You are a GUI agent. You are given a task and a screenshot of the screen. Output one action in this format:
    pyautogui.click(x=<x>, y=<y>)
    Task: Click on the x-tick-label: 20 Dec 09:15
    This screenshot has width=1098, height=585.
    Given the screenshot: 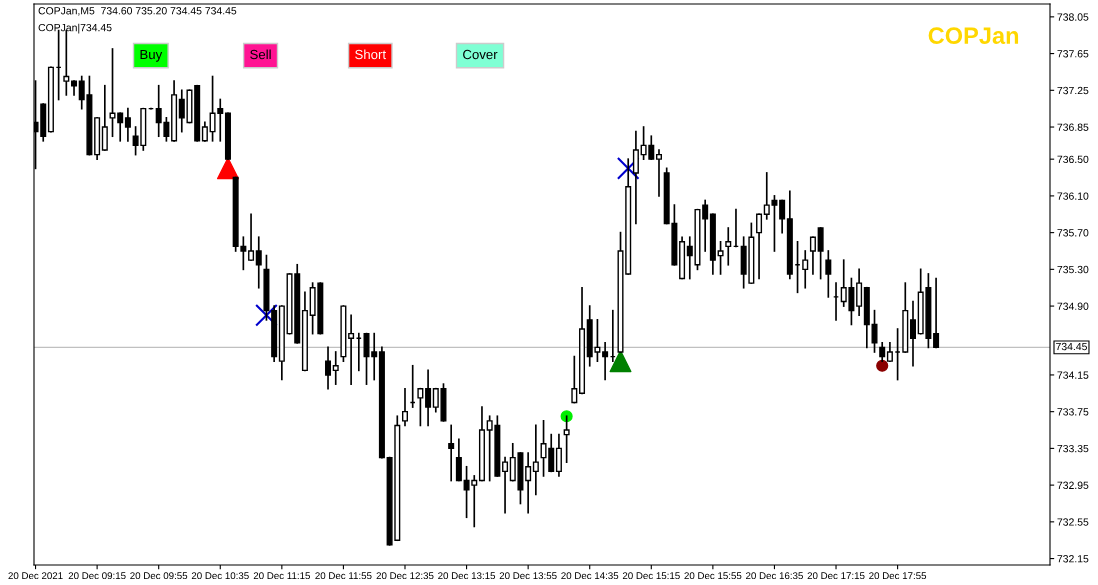 What is the action you would take?
    pyautogui.click(x=97, y=576)
    